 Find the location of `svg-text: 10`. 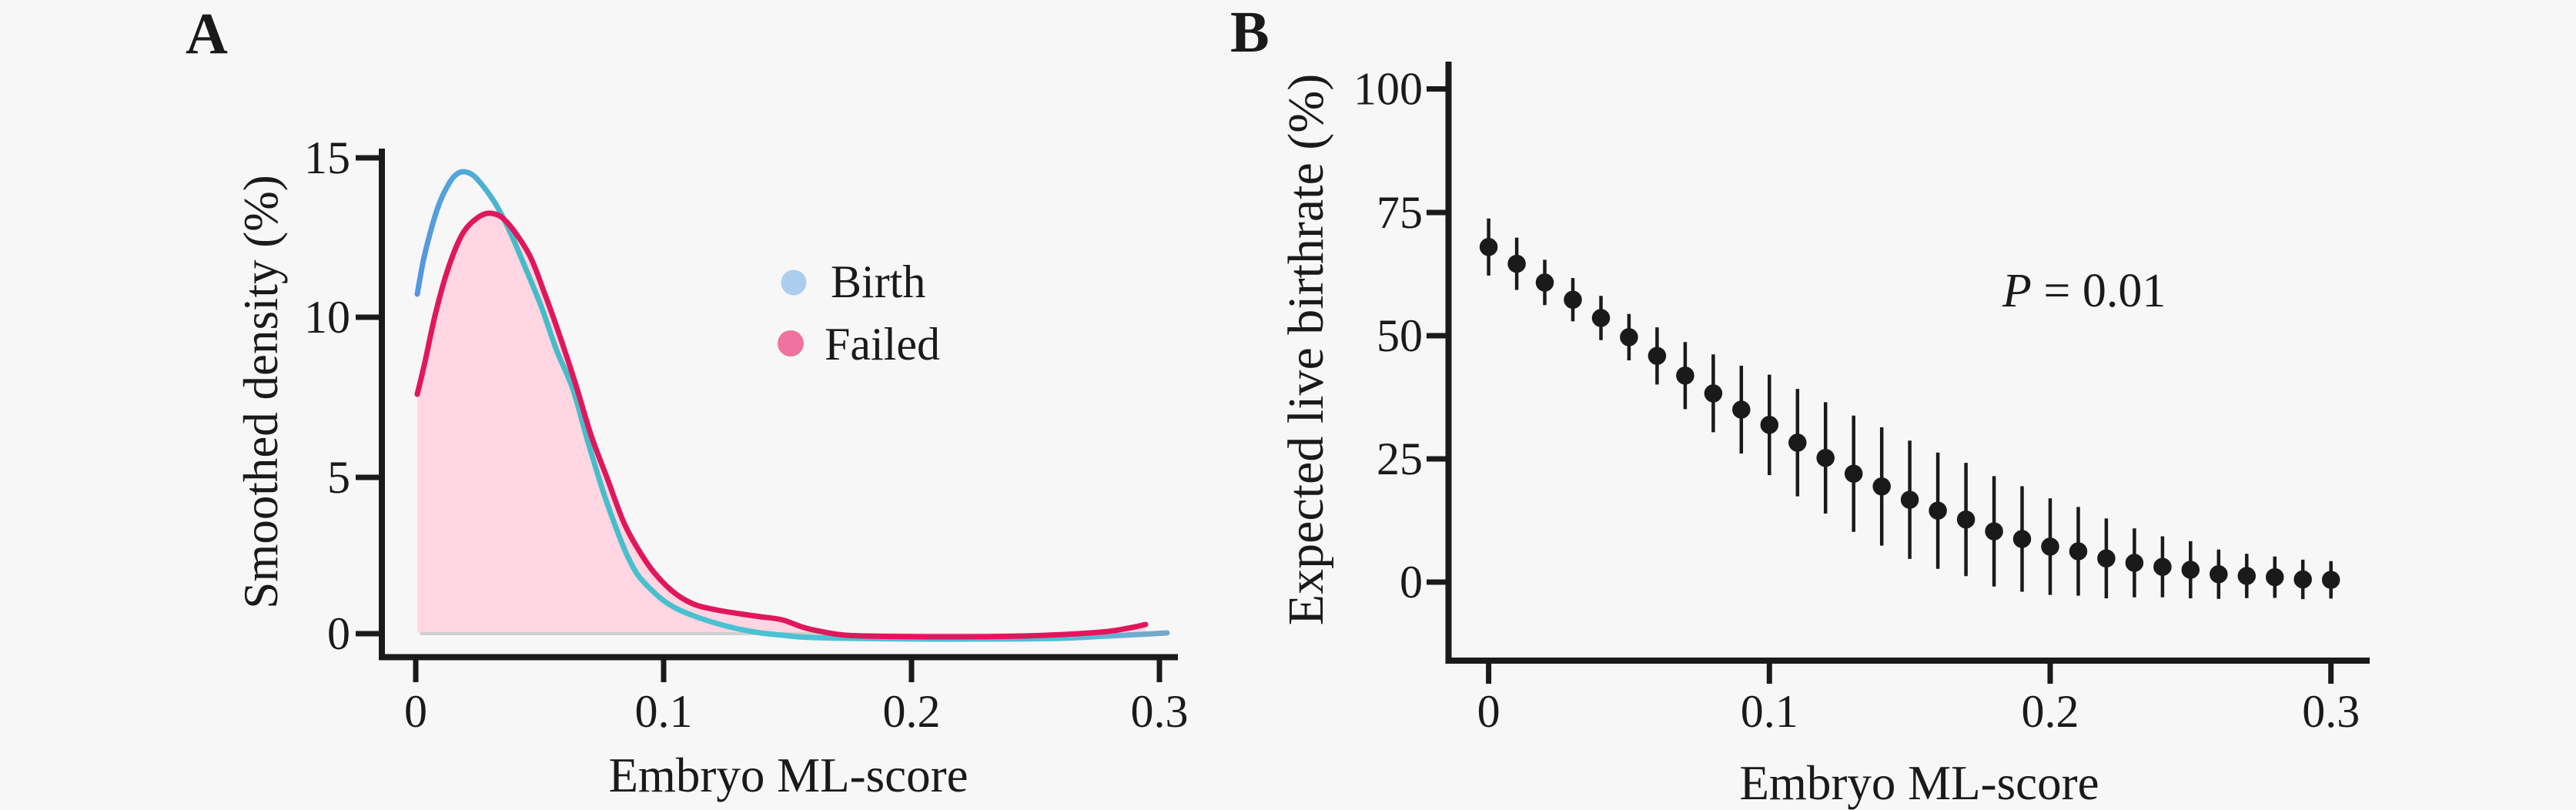

svg-text: 10 is located at coordinates (327, 317).